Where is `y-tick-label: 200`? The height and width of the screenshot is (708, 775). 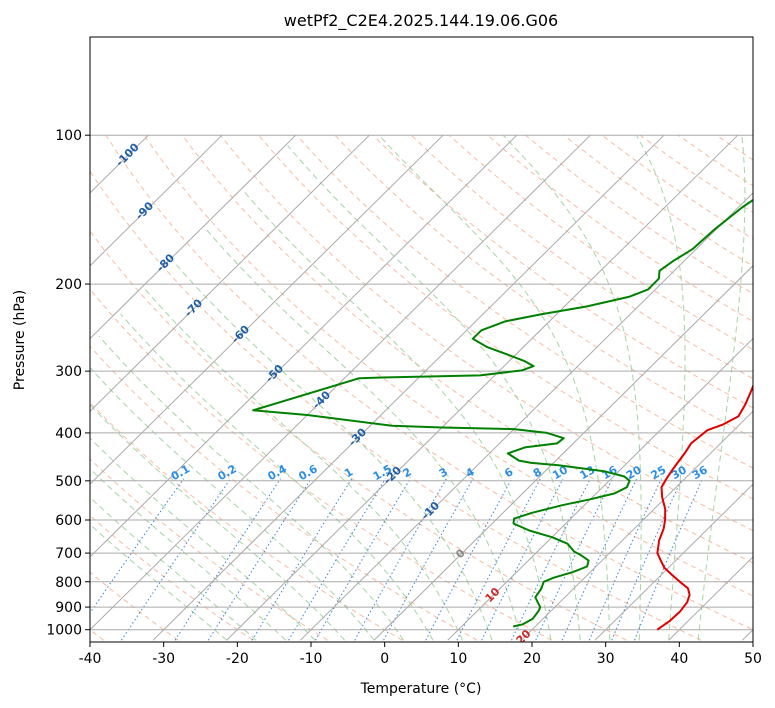
y-tick-label: 200 is located at coordinates (68, 285).